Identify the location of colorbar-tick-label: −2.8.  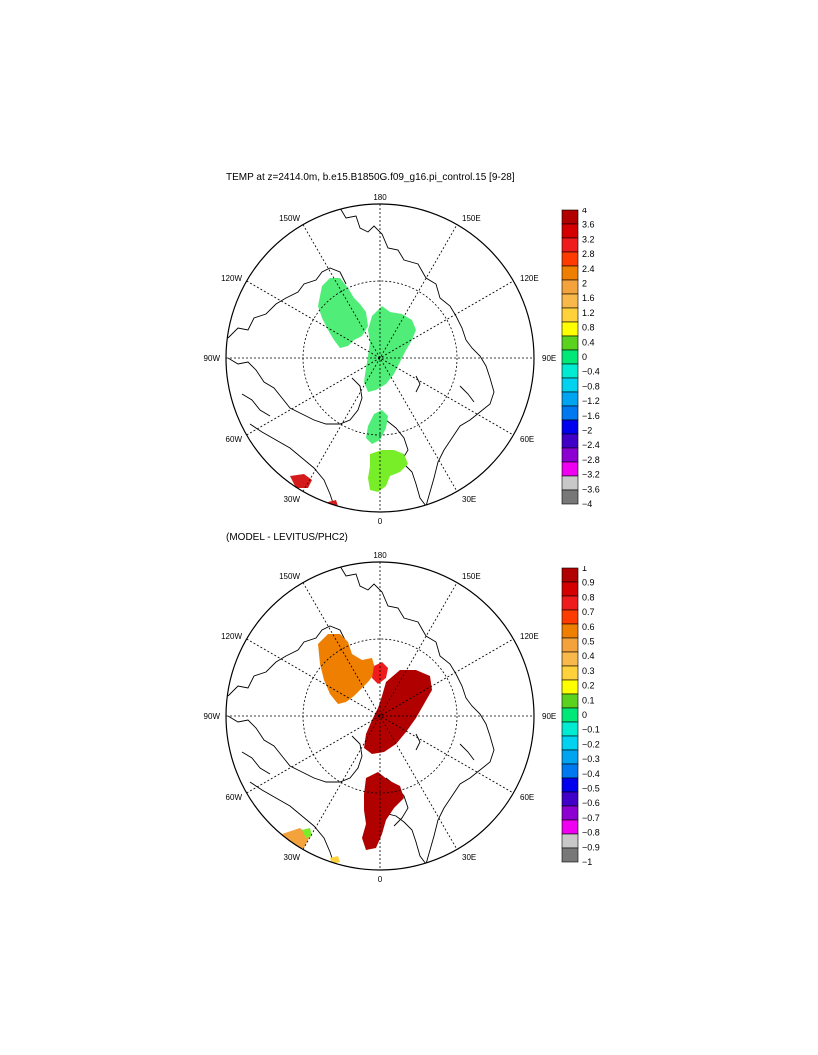
(591, 460).